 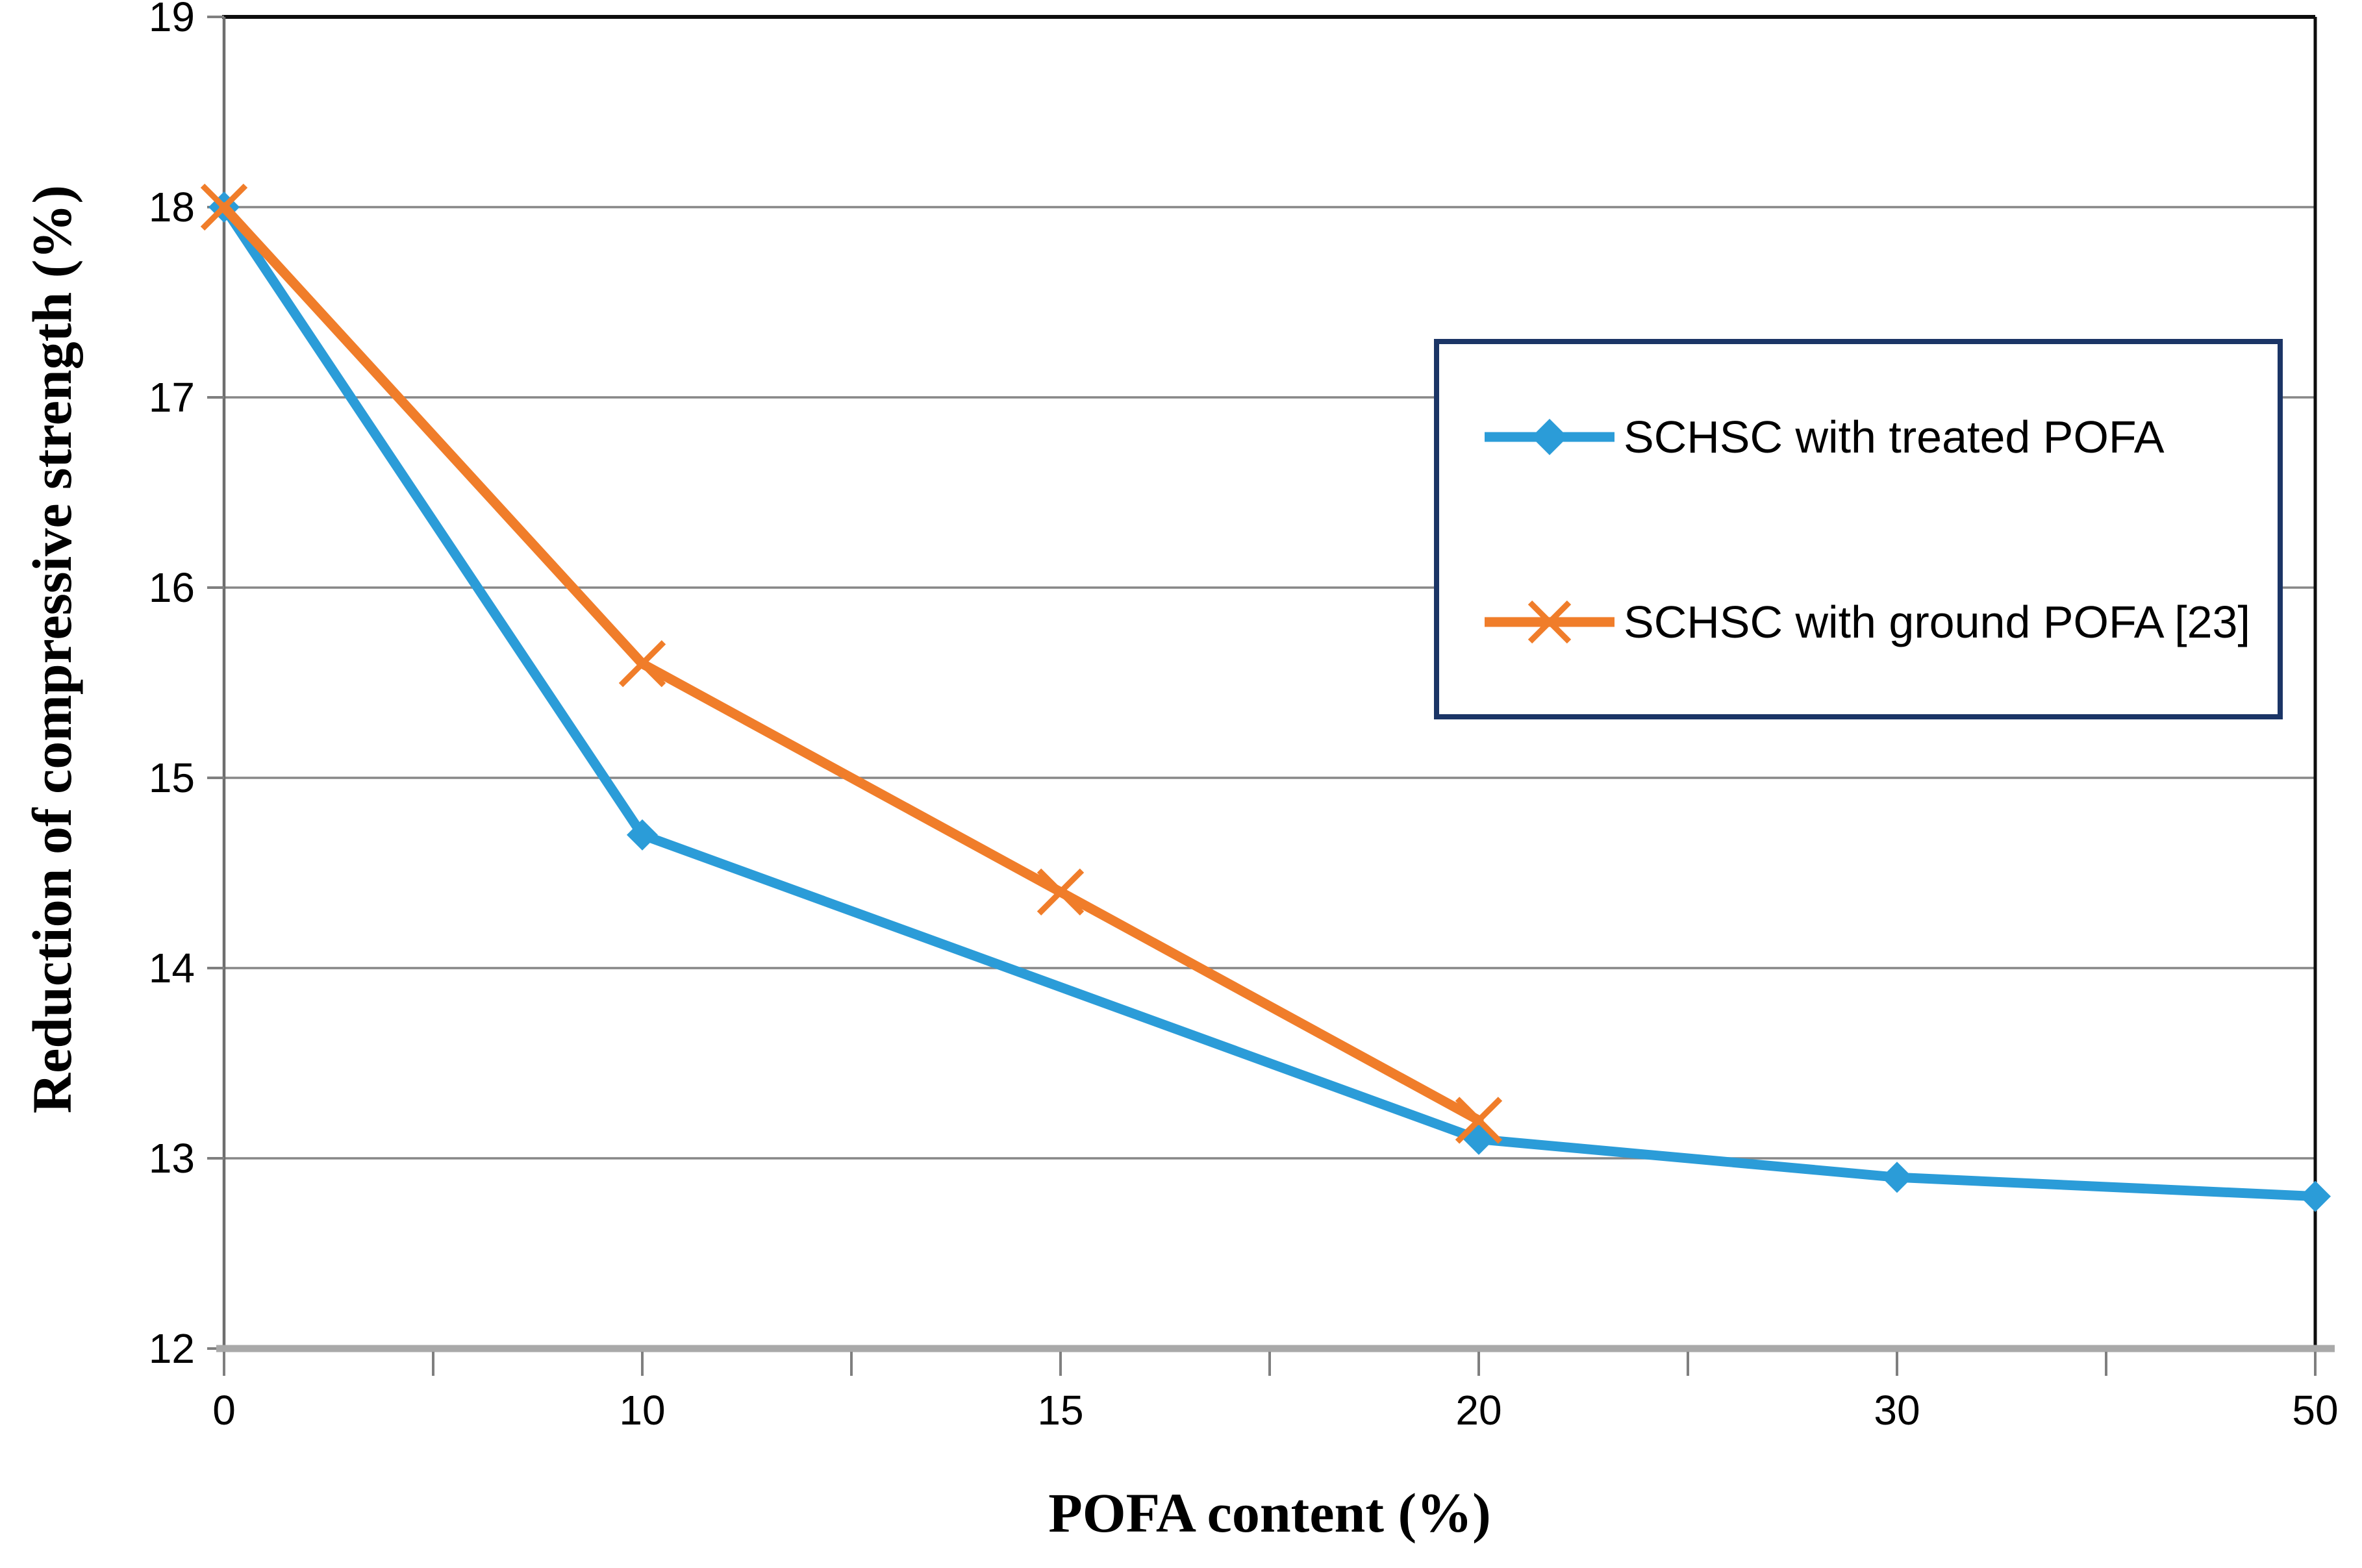 What do you see at coordinates (52, 649) in the screenshot?
I see `y-axis-title: Reduction of compressive strength (%)` at bounding box center [52, 649].